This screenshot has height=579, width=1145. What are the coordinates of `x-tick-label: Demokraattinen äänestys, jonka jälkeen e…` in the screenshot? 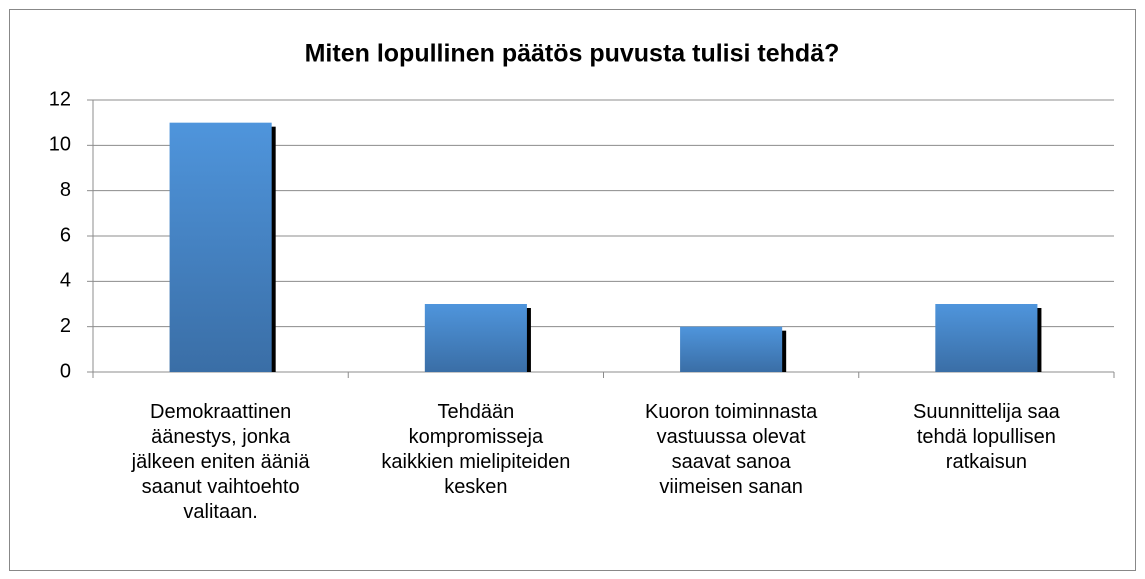 It's located at (220, 462).